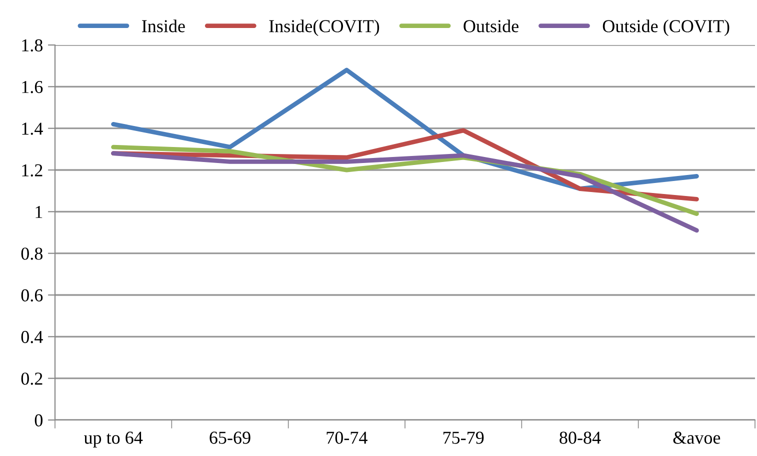 The height and width of the screenshot is (456, 757). Describe the element at coordinates (31, 378) in the screenshot. I see `y-tick-label: 0.2` at that location.